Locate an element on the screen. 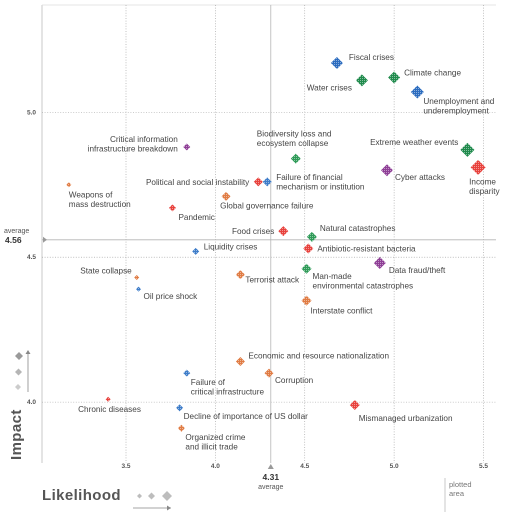  data-label: Organized crime and illicit trade is located at coordinates (215, 442).